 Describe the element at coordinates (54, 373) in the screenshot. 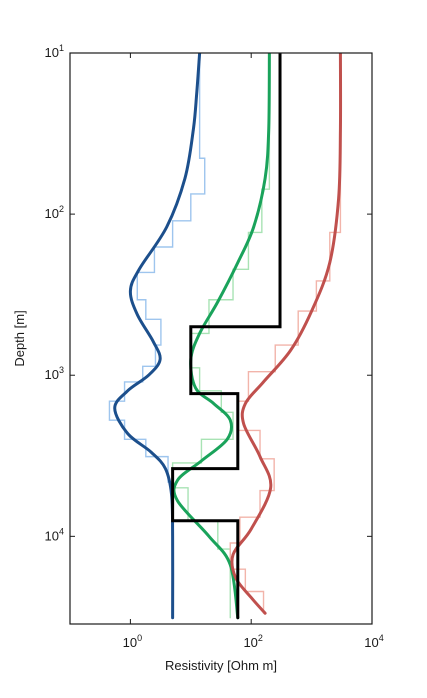

I see `y-tick-label: 10³` at that location.